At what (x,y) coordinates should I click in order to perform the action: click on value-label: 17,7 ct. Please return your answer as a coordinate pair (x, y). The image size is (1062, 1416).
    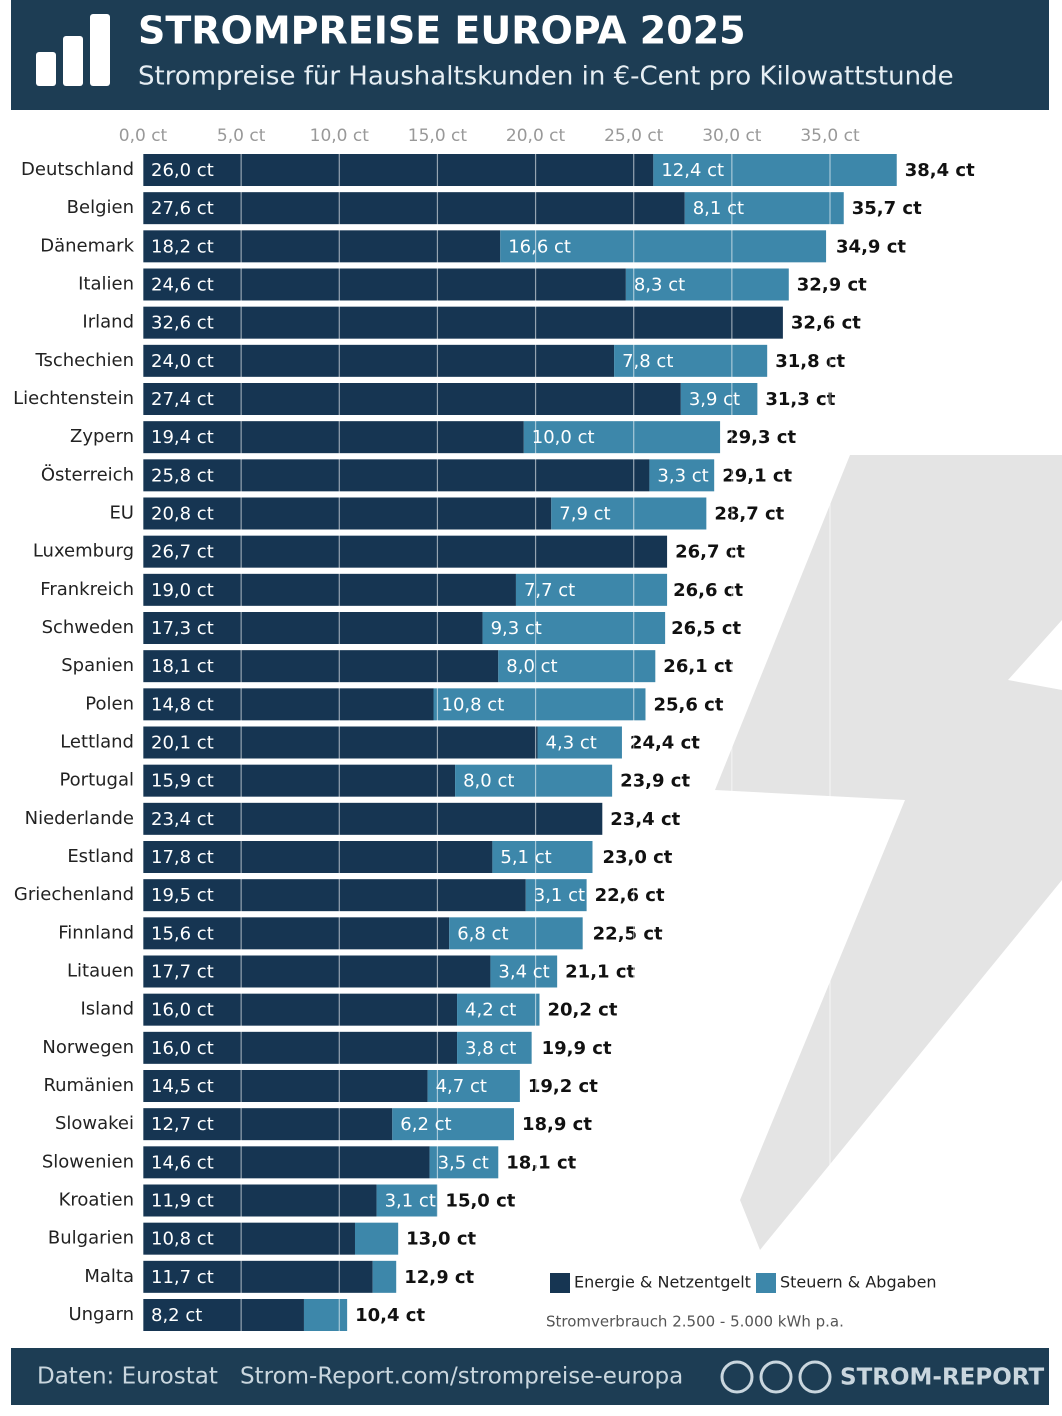
    Looking at the image, I should click on (182, 972).